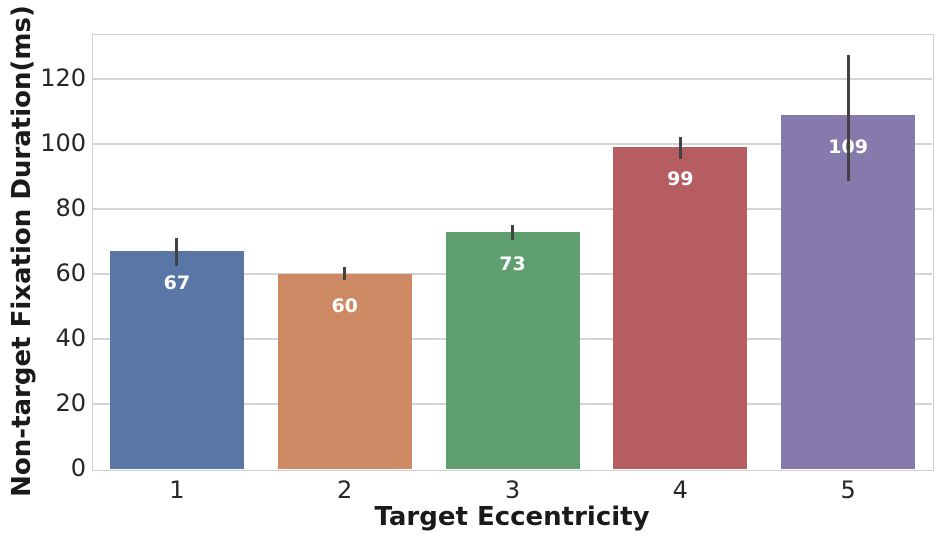 The height and width of the screenshot is (540, 937). Describe the element at coordinates (70, 337) in the screenshot. I see `y-tick-label: 40` at that location.